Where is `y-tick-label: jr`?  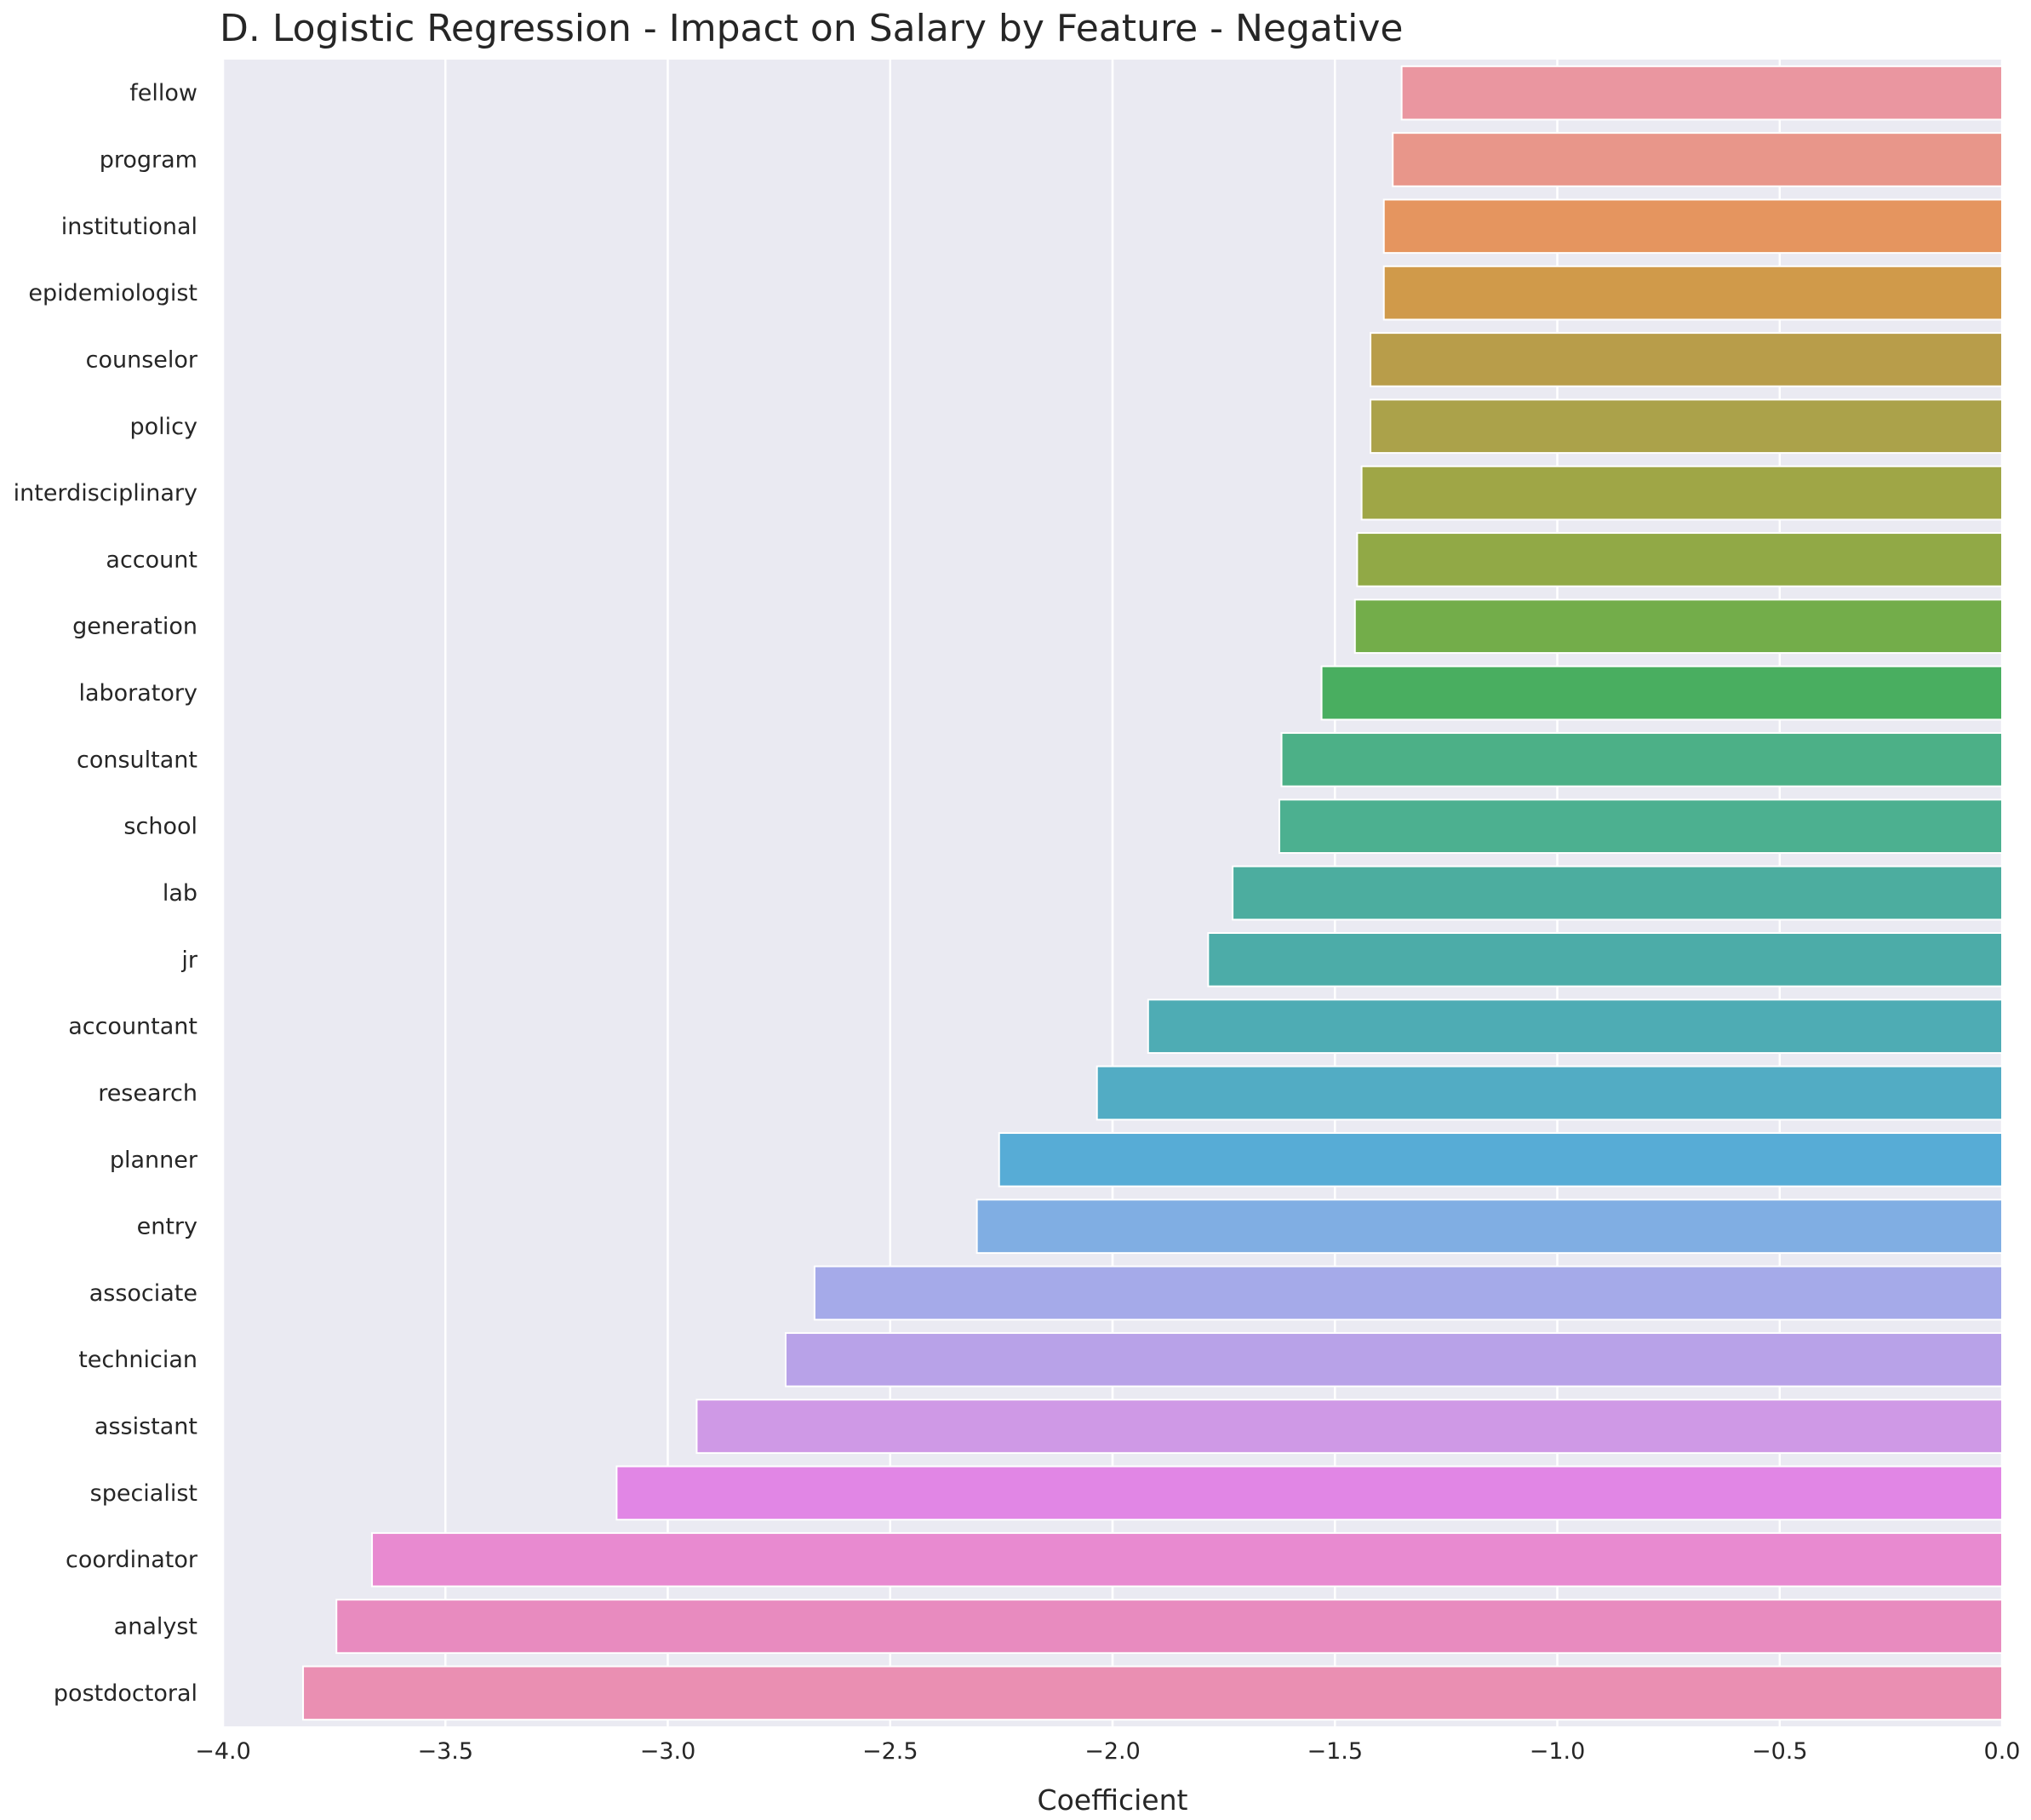 y-tick-label: jr is located at coordinates (189, 960).